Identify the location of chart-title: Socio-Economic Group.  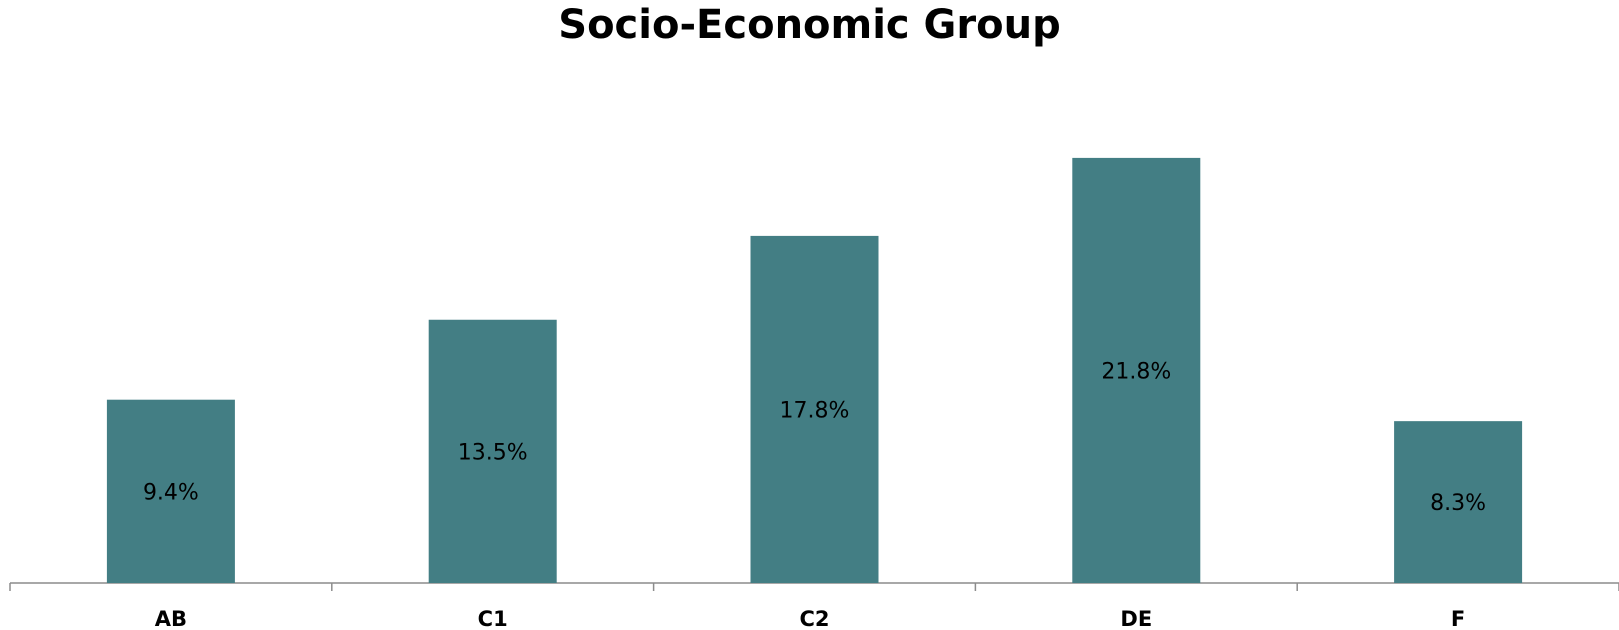
(809, 25).